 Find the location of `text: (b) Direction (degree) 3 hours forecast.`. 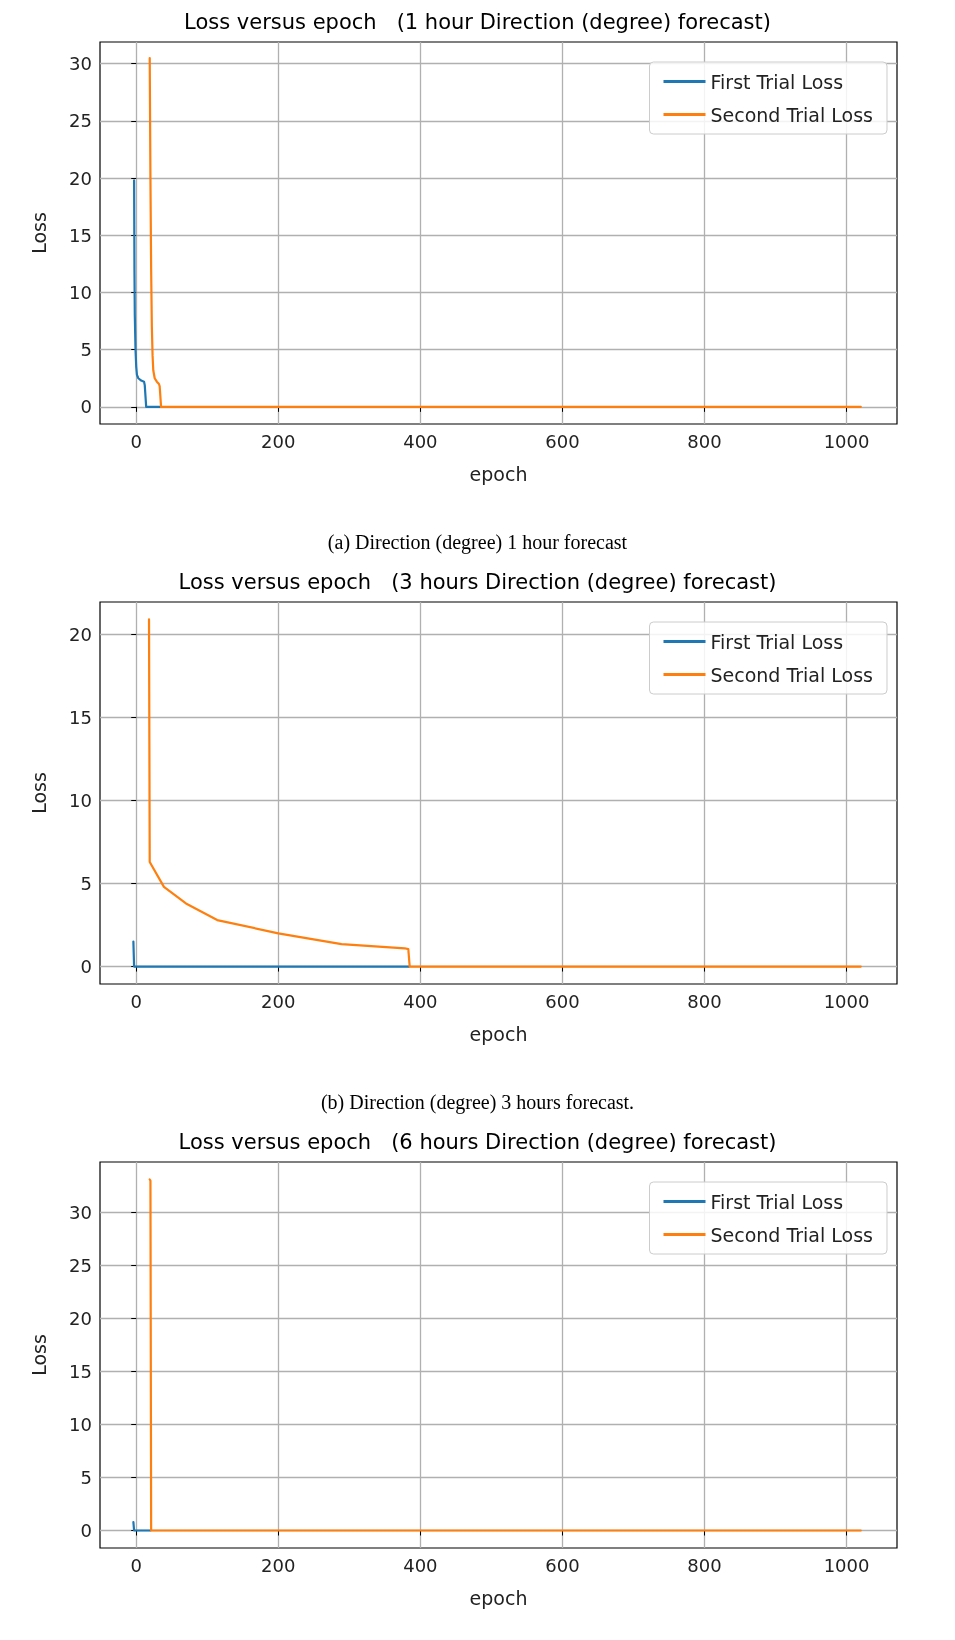

text: (b) Direction (degree) 3 hours forecast. is located at coordinates (477, 1102).